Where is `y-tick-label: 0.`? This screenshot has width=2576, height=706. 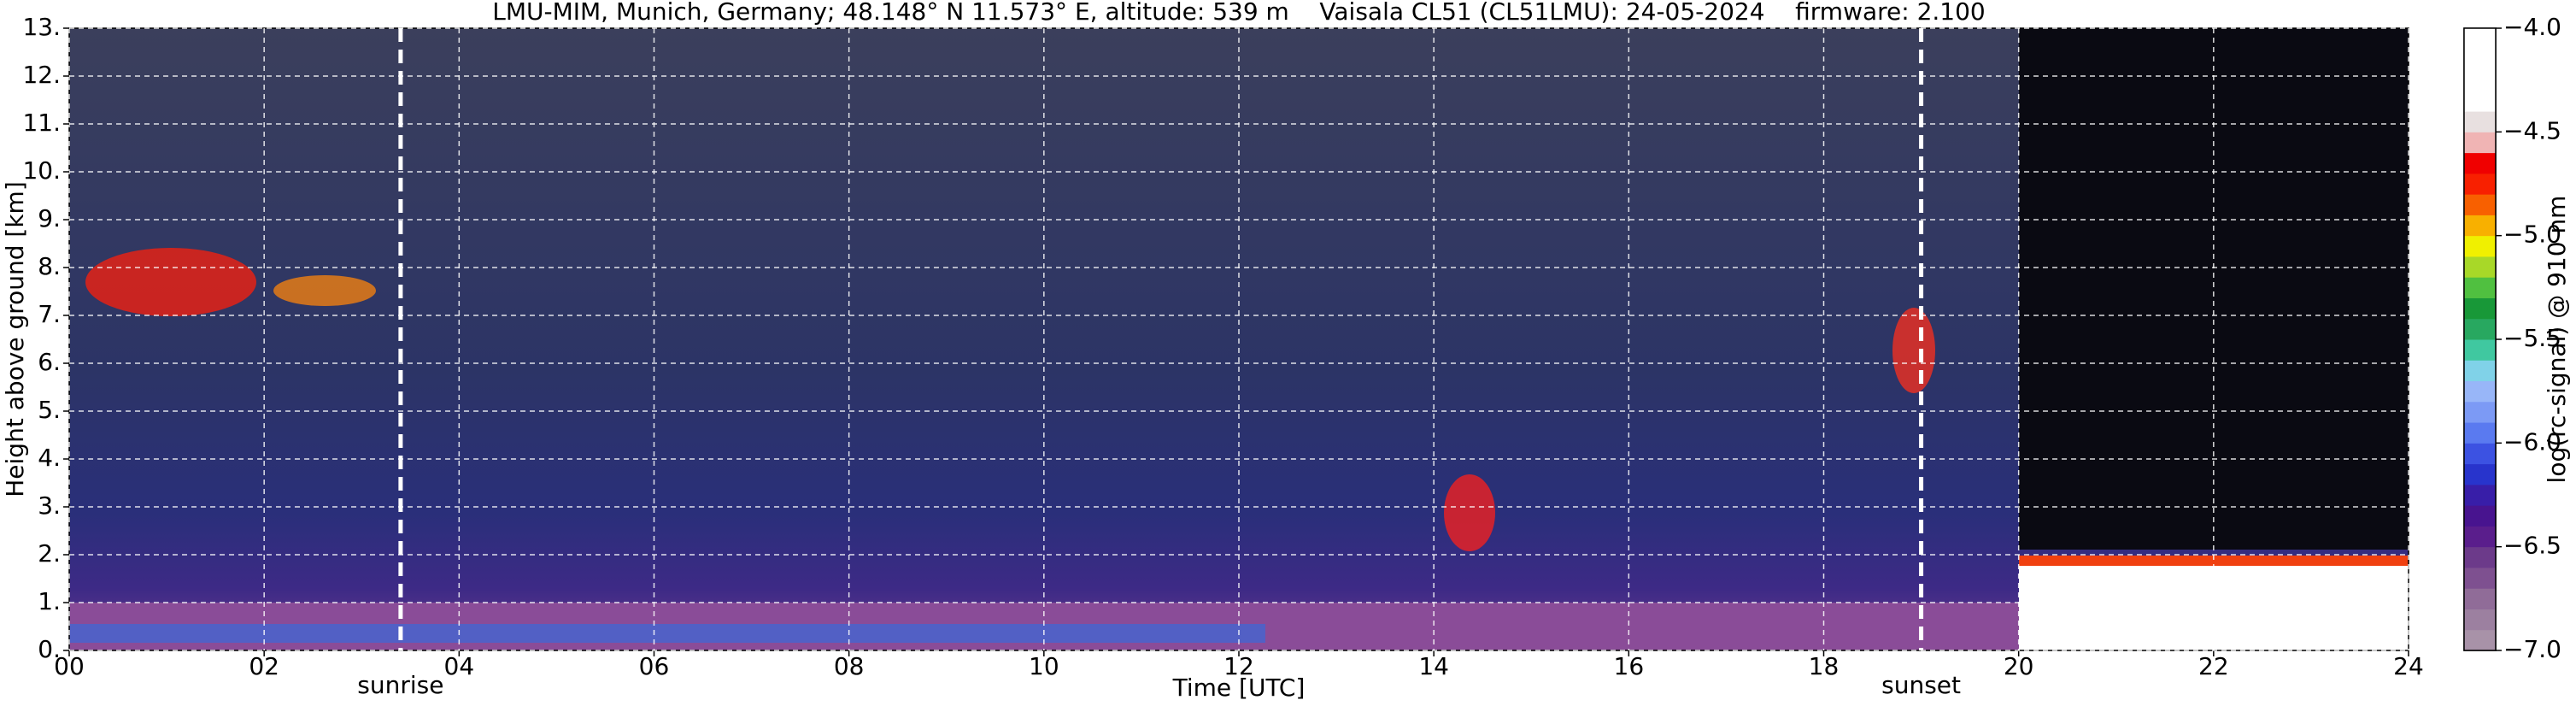 y-tick-label: 0. is located at coordinates (49, 649).